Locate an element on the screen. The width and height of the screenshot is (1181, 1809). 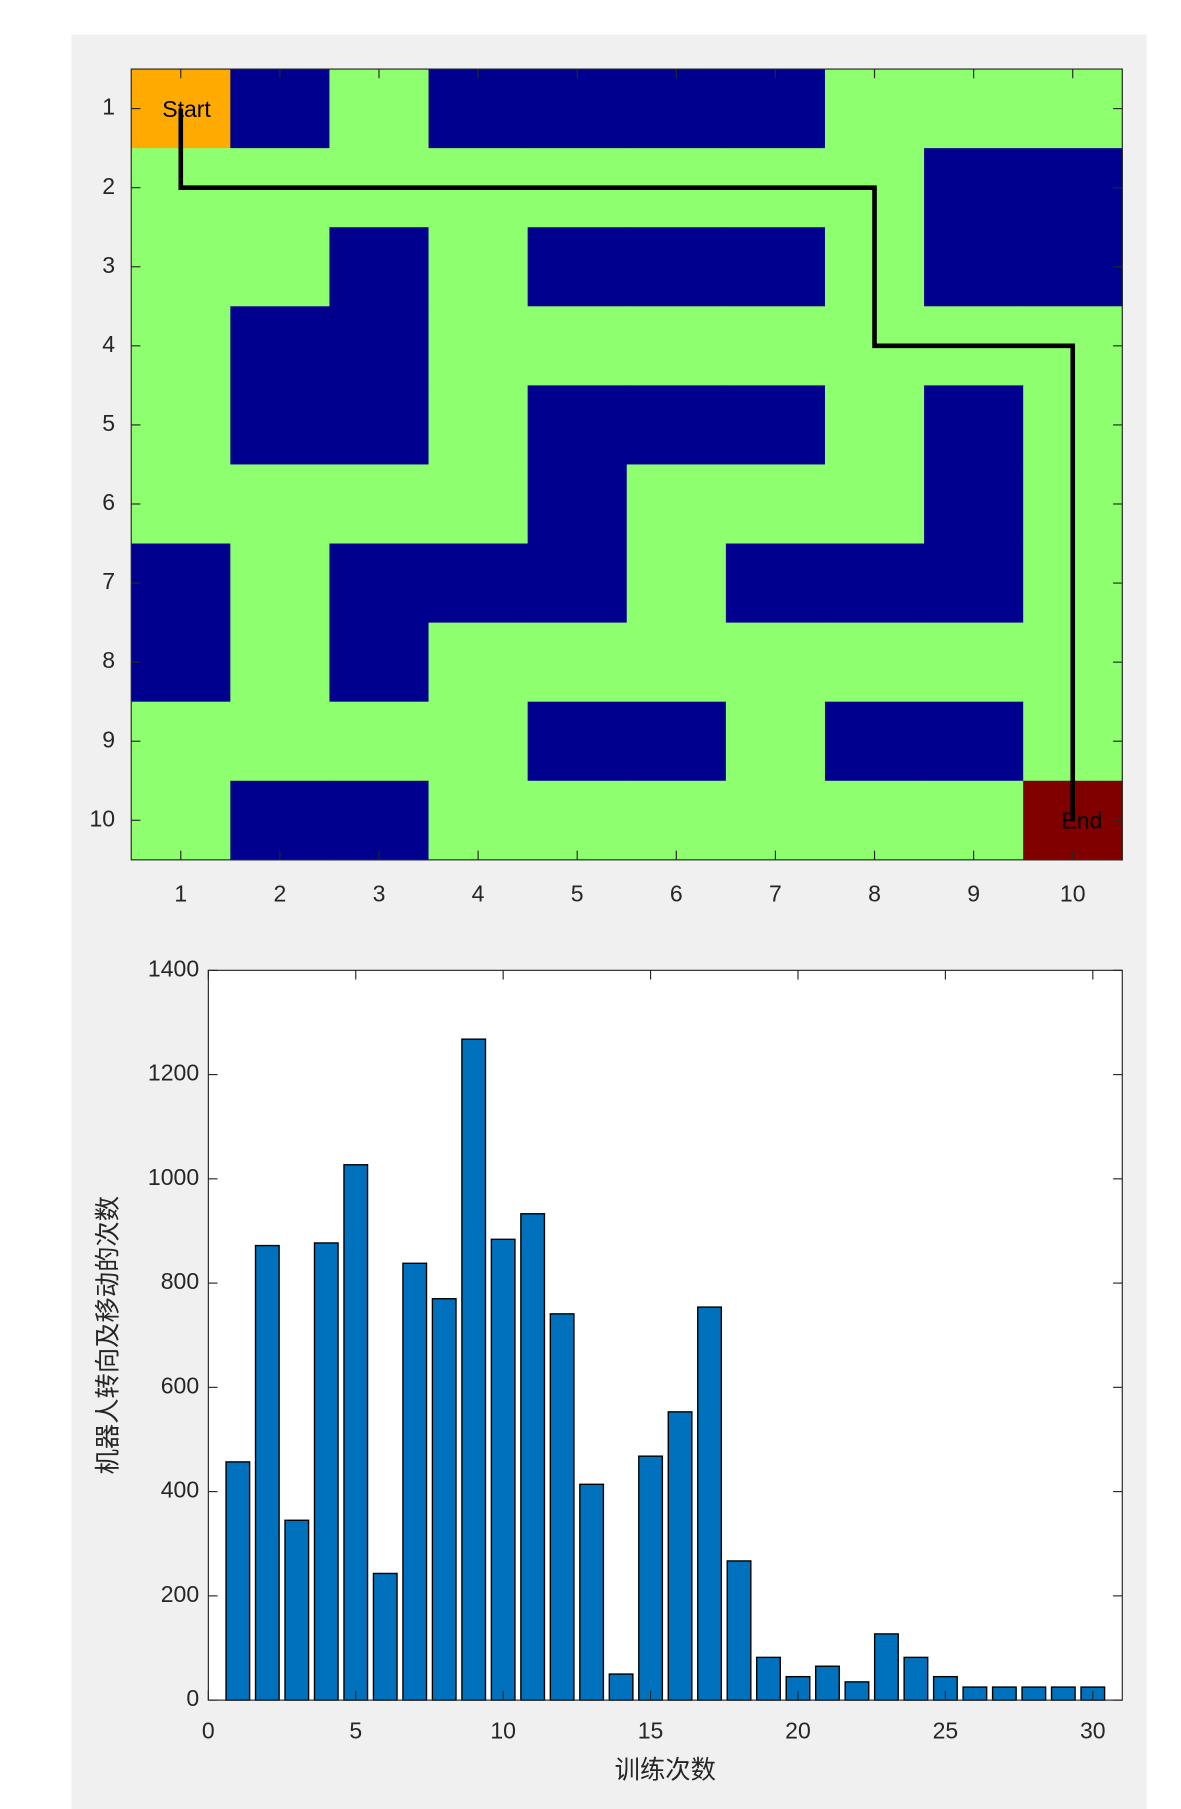
x-tick-label: 10 is located at coordinates (1073, 894).